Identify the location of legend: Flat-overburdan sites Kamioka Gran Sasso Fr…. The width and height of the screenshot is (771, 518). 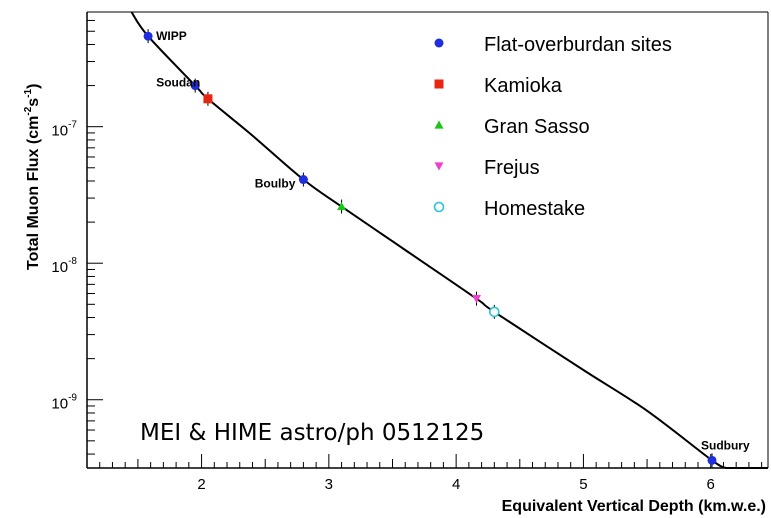
(552, 127).